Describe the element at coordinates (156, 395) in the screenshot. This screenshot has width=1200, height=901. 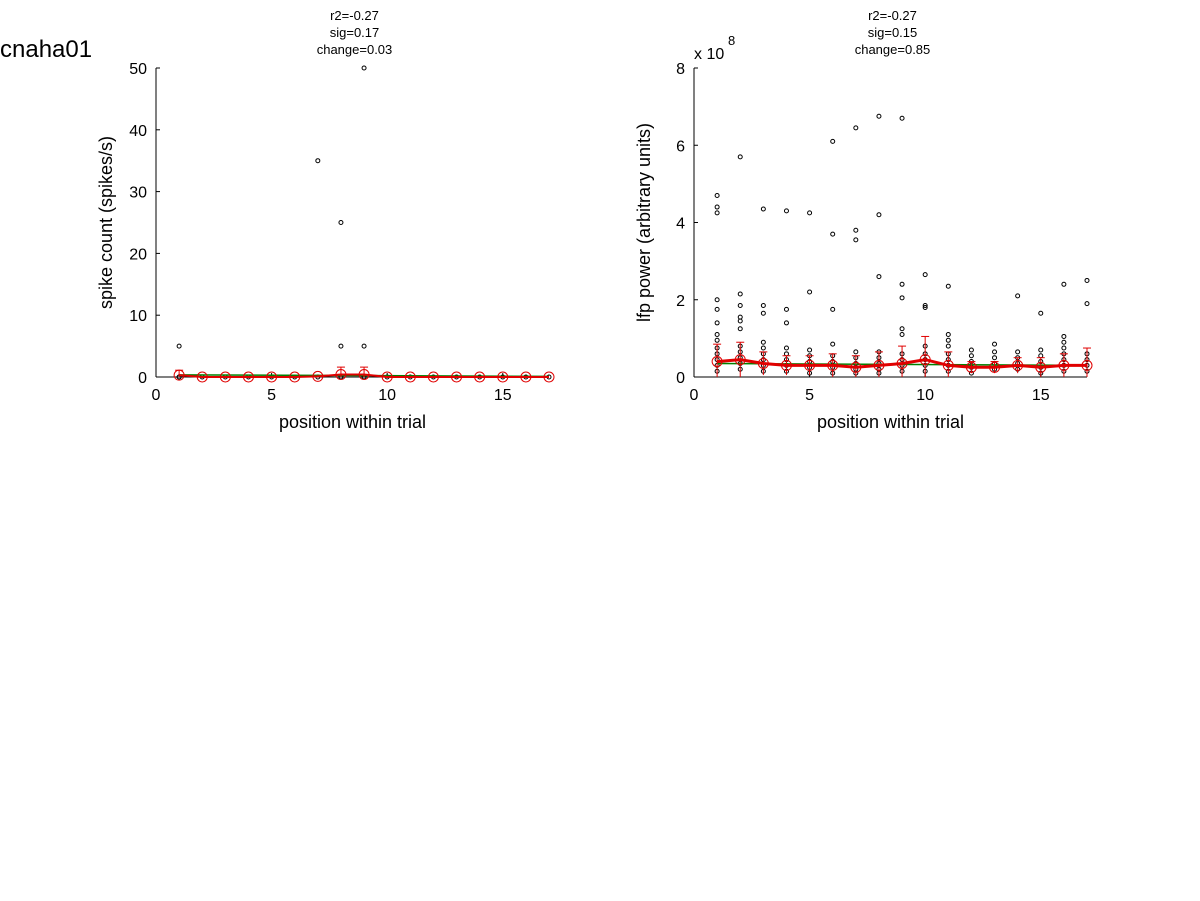
I see `x-tick-label: 0` at that location.